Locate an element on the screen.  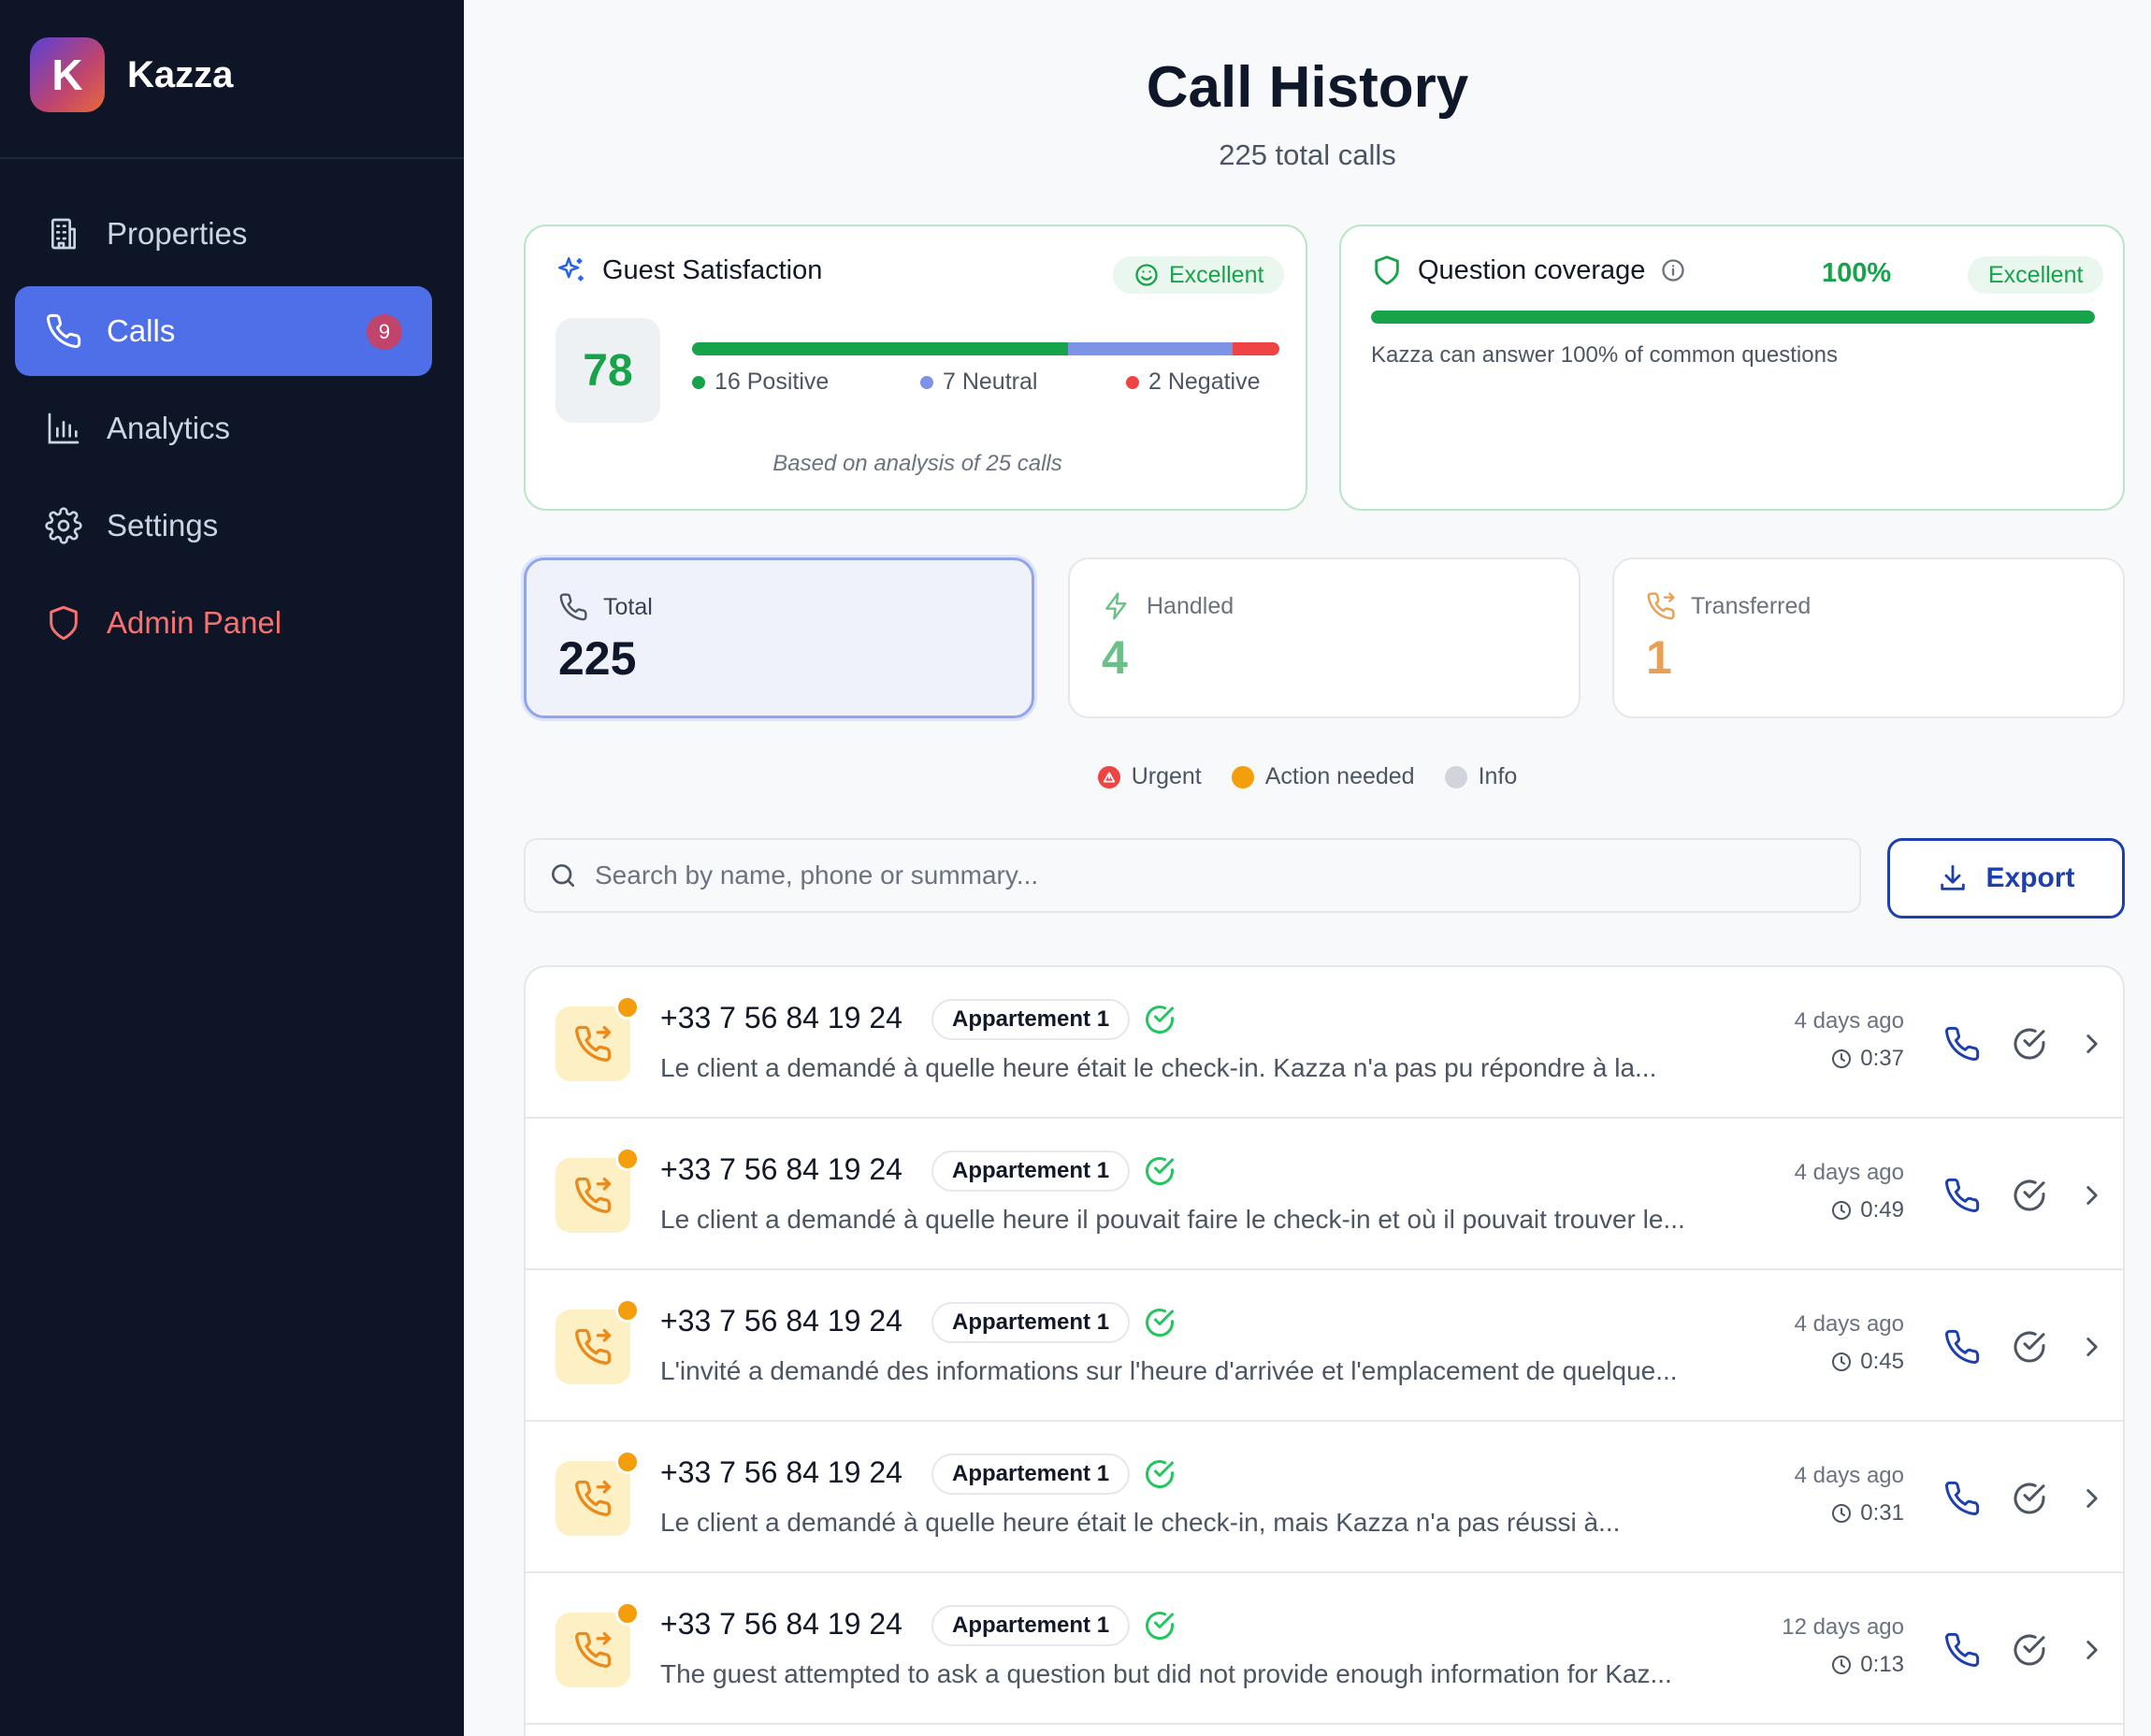
sidebar-item-calls: Calls 9 is located at coordinates (223, 331).